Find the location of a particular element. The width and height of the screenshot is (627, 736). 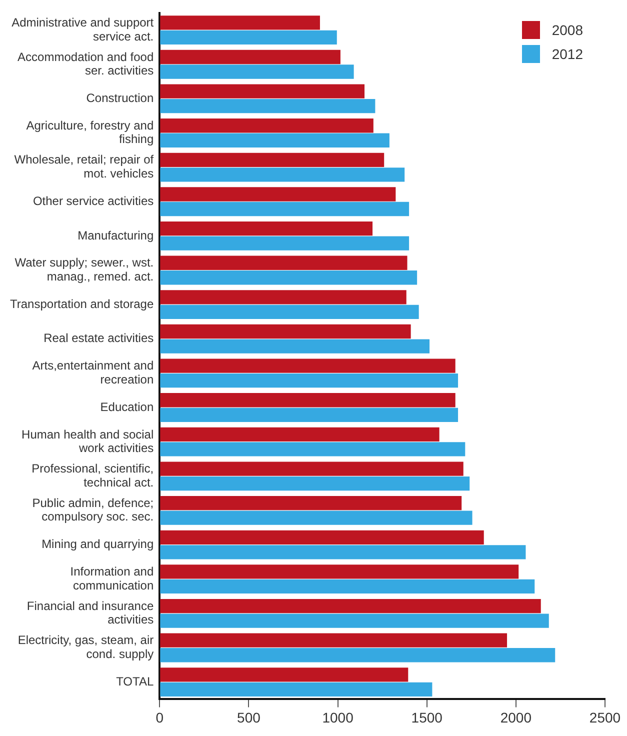

y-tick-label: Agriculture, forestry and fishing is located at coordinates (90, 132).